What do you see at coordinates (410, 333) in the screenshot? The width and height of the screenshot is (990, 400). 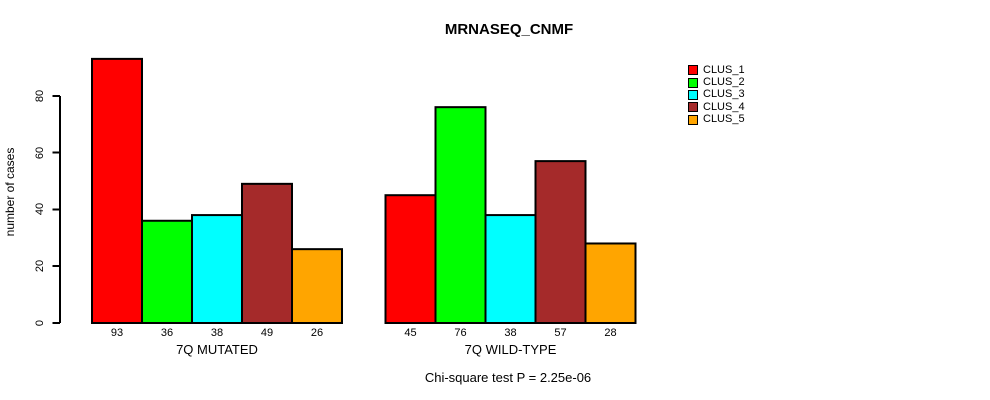 I see `bar-value-label: 45` at bounding box center [410, 333].